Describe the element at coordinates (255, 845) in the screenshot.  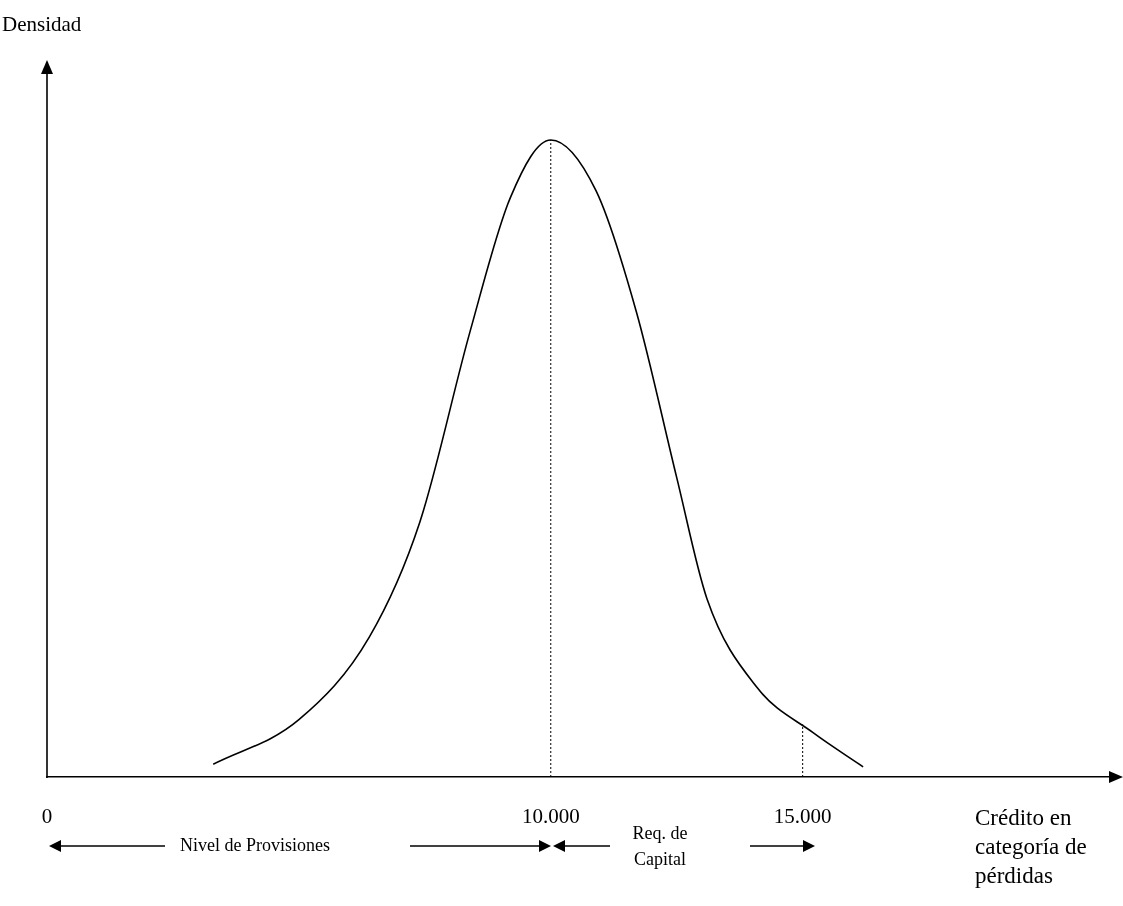
I see `text: Nivel de Provisiones` at that location.